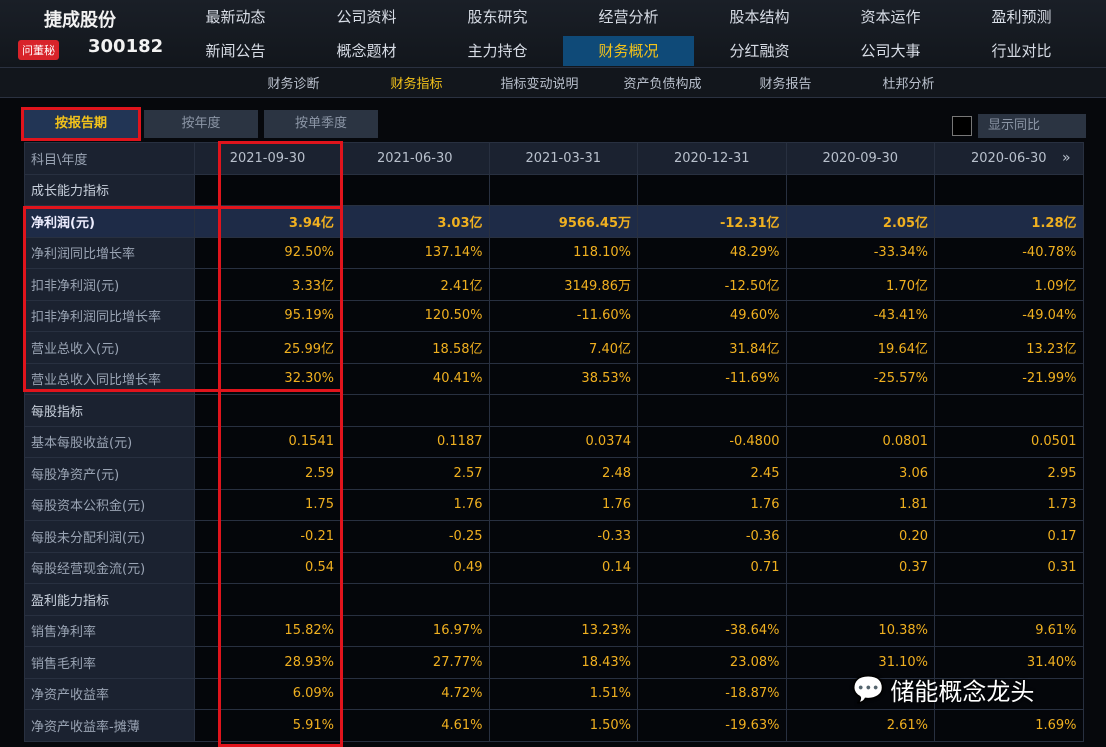  Describe the element at coordinates (563, 221) in the screenshot. I see `cell-value: 9566.45万` at that location.